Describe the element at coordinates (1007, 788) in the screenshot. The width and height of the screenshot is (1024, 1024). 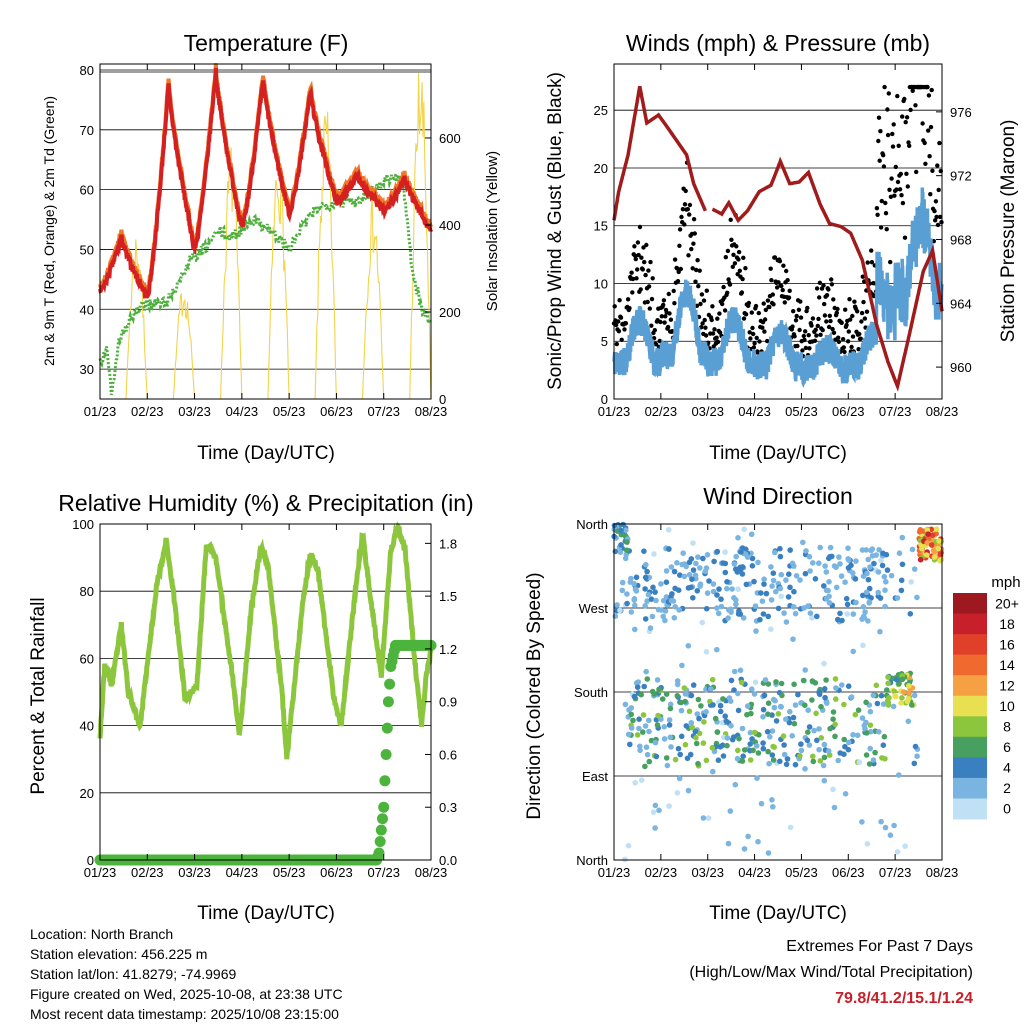
I see `colorbar-label: 2` at that location.